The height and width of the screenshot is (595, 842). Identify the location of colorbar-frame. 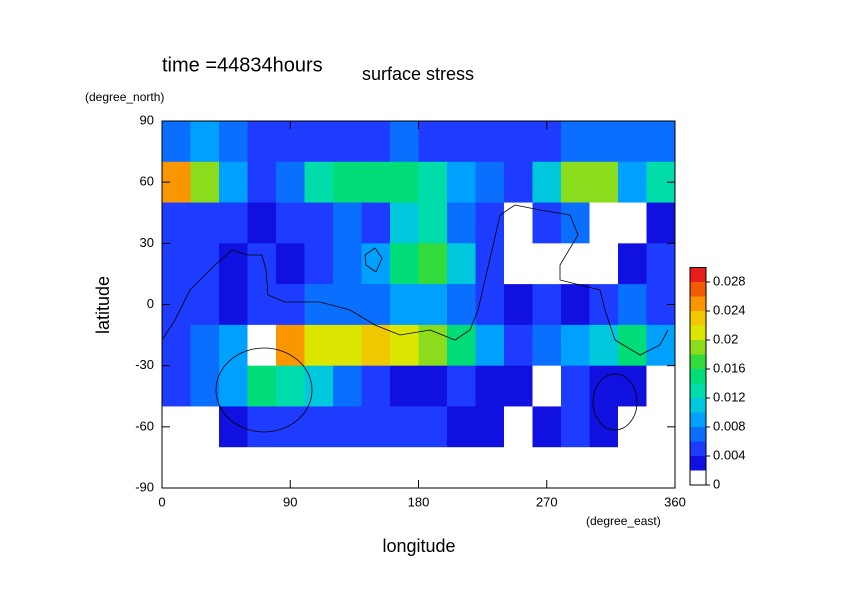
(698, 376).